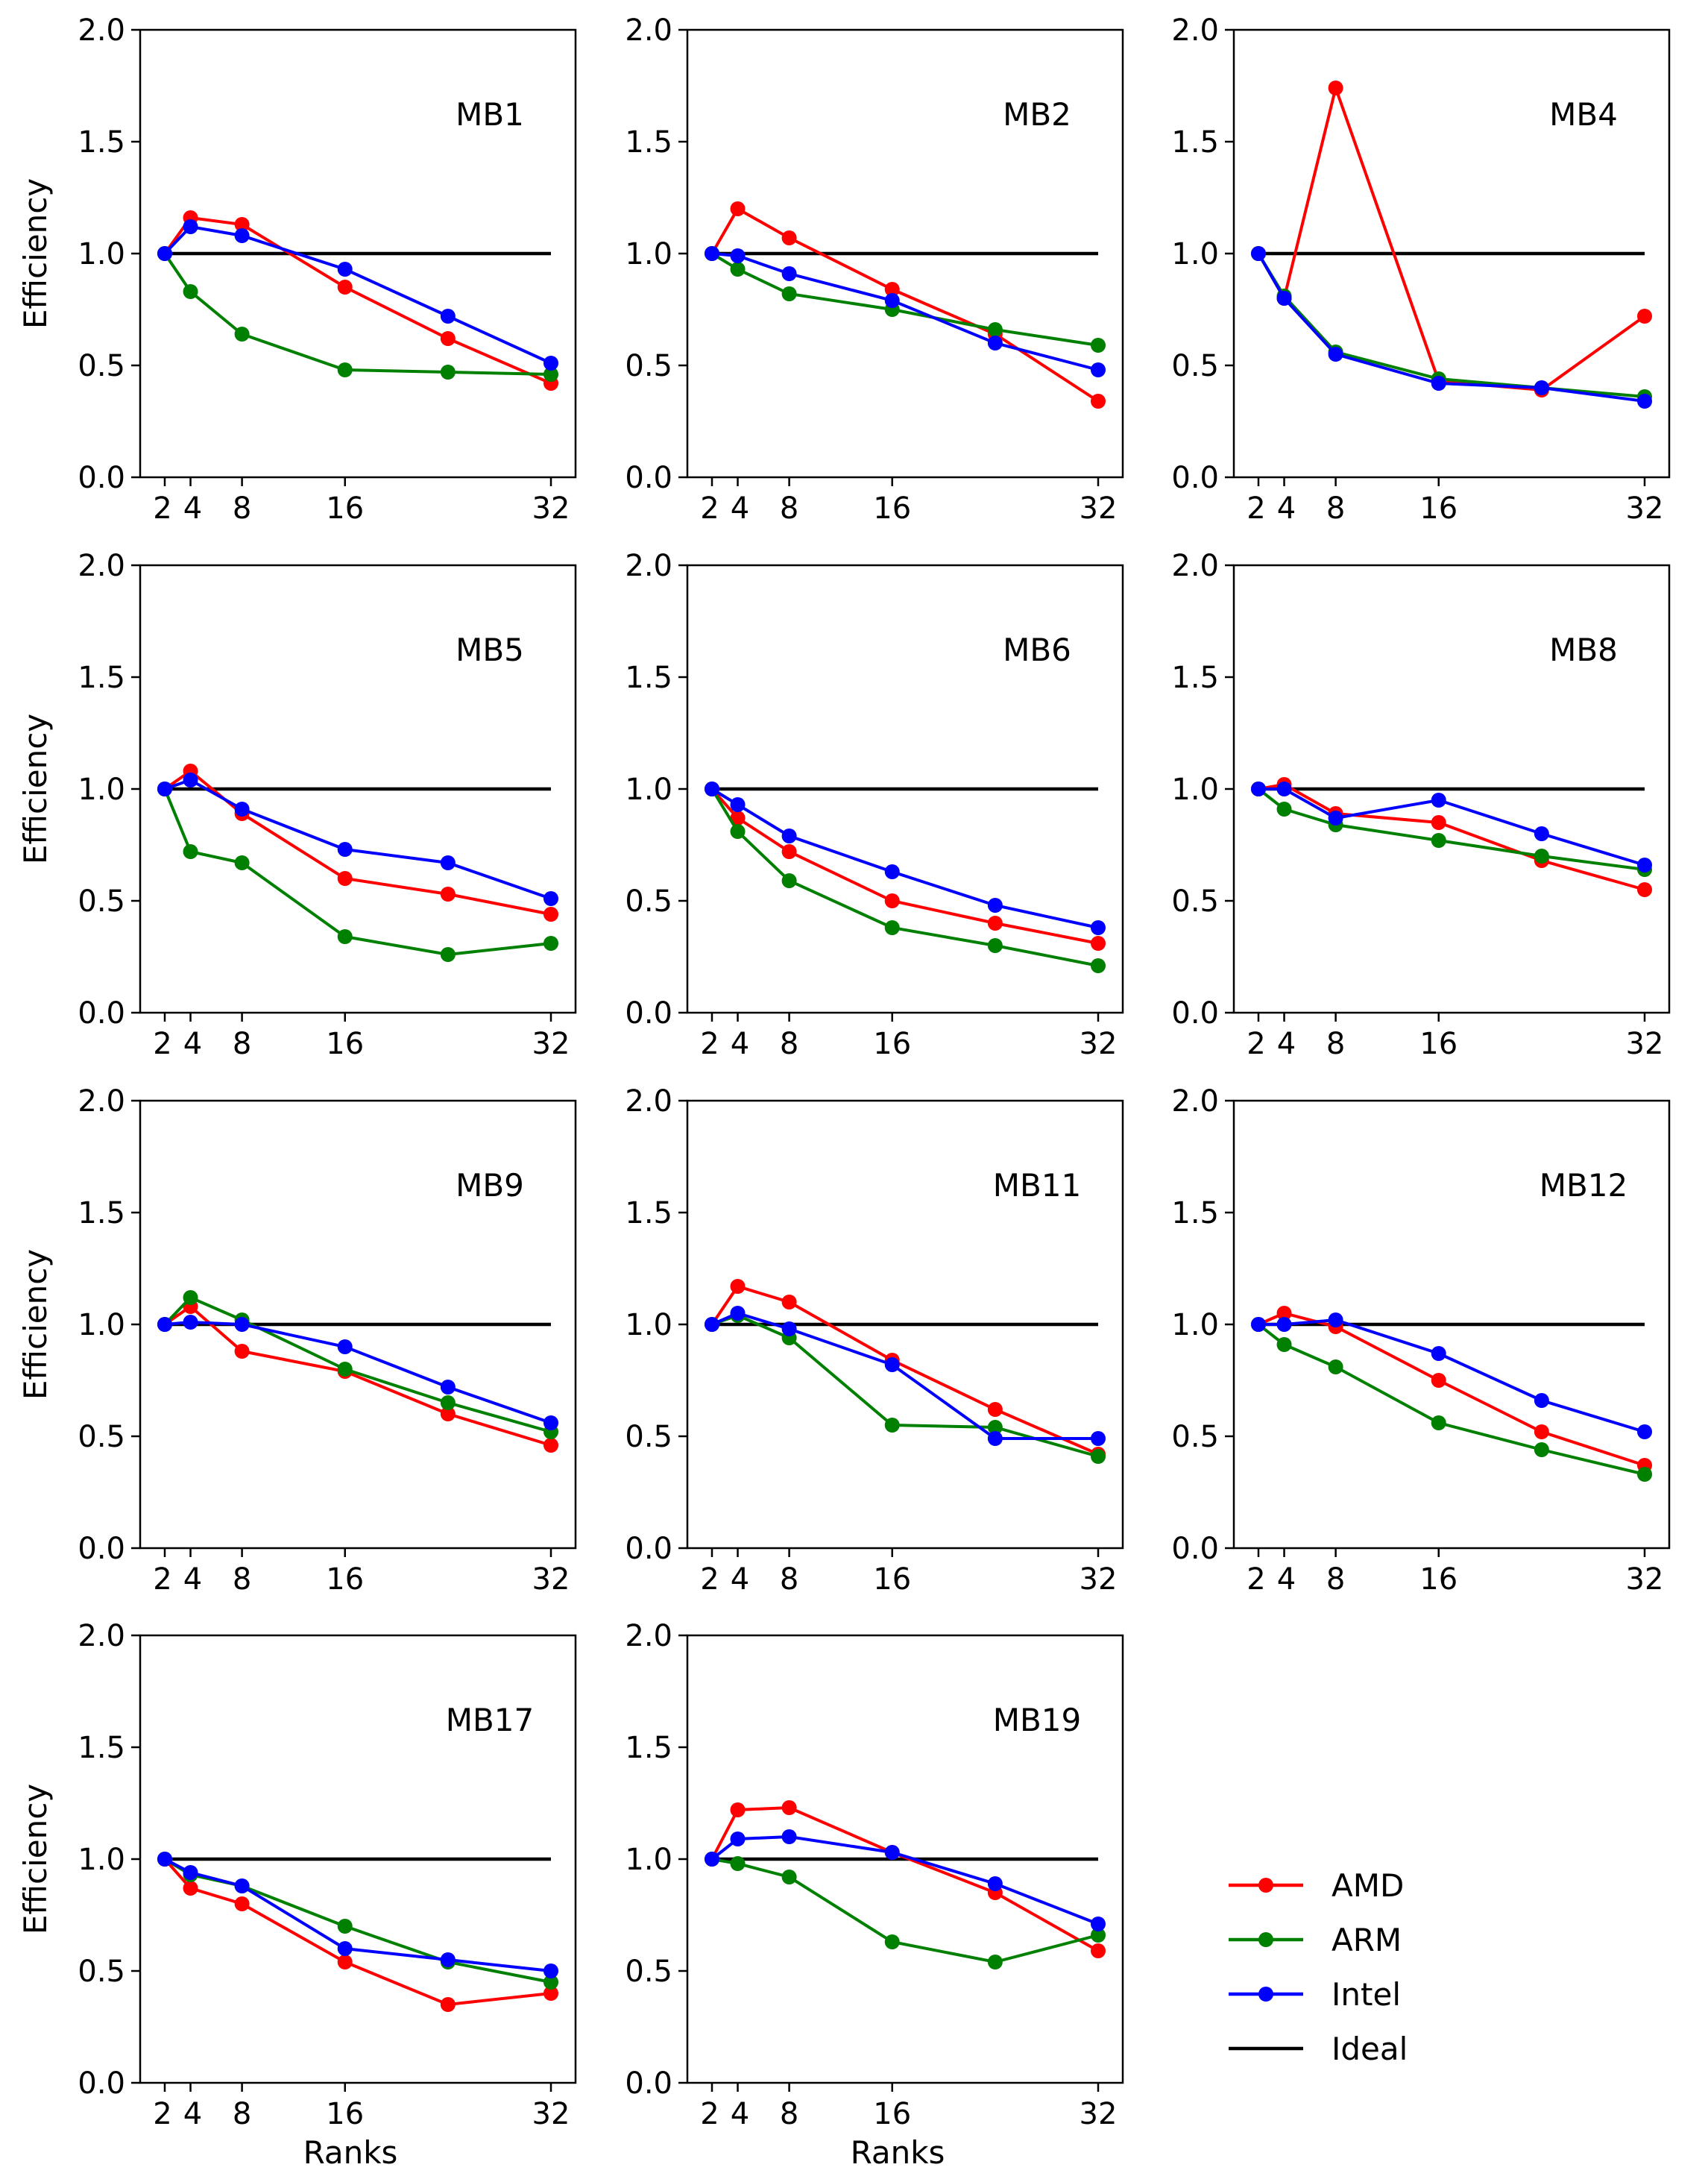 This screenshot has height=2182, width=1708. I want to click on panel-title: MB11, so click(1037, 1185).